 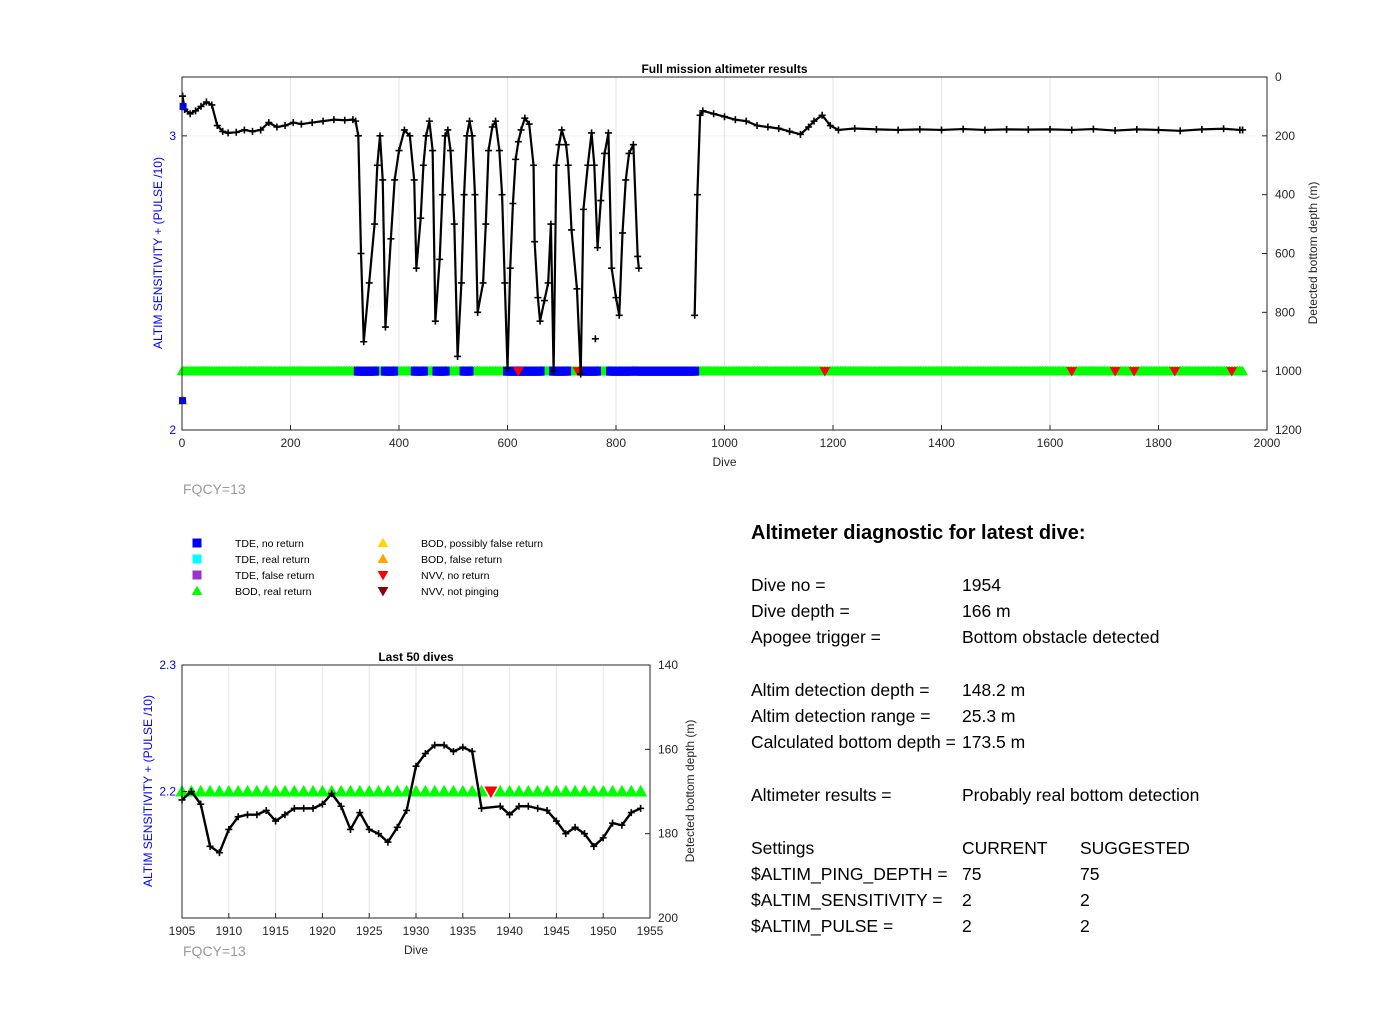 I want to click on x-tick-label: 1925, so click(x=369, y=931).